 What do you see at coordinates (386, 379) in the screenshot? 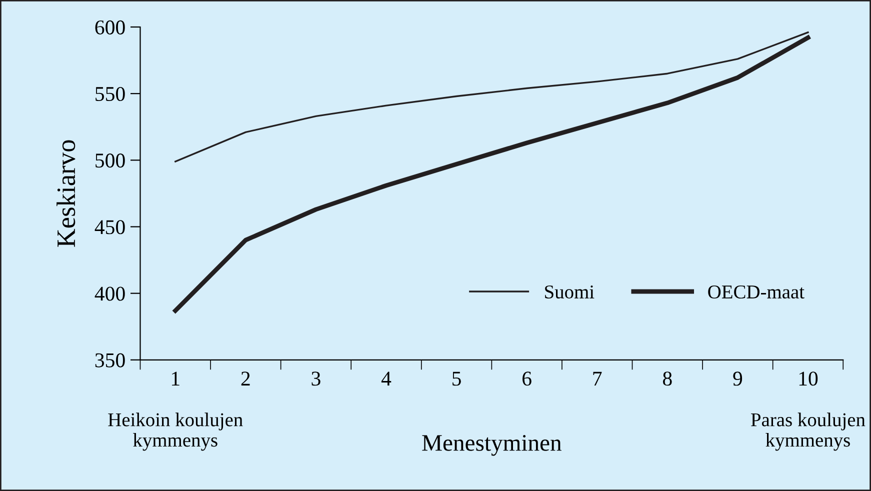
I see `x-tick-label: 4` at bounding box center [386, 379].